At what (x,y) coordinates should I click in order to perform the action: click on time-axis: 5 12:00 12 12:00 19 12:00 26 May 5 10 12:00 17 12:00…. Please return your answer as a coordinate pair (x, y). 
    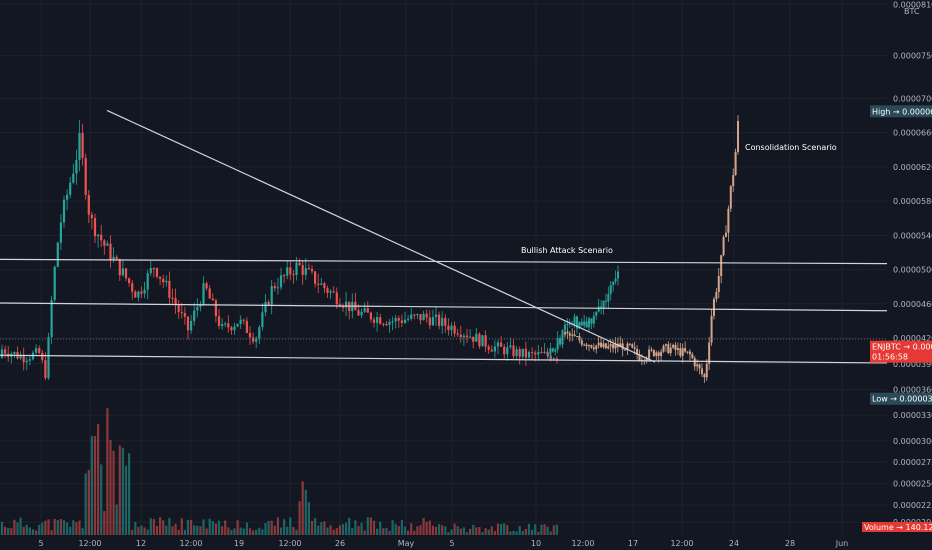
    Looking at the image, I should click on (443, 542).